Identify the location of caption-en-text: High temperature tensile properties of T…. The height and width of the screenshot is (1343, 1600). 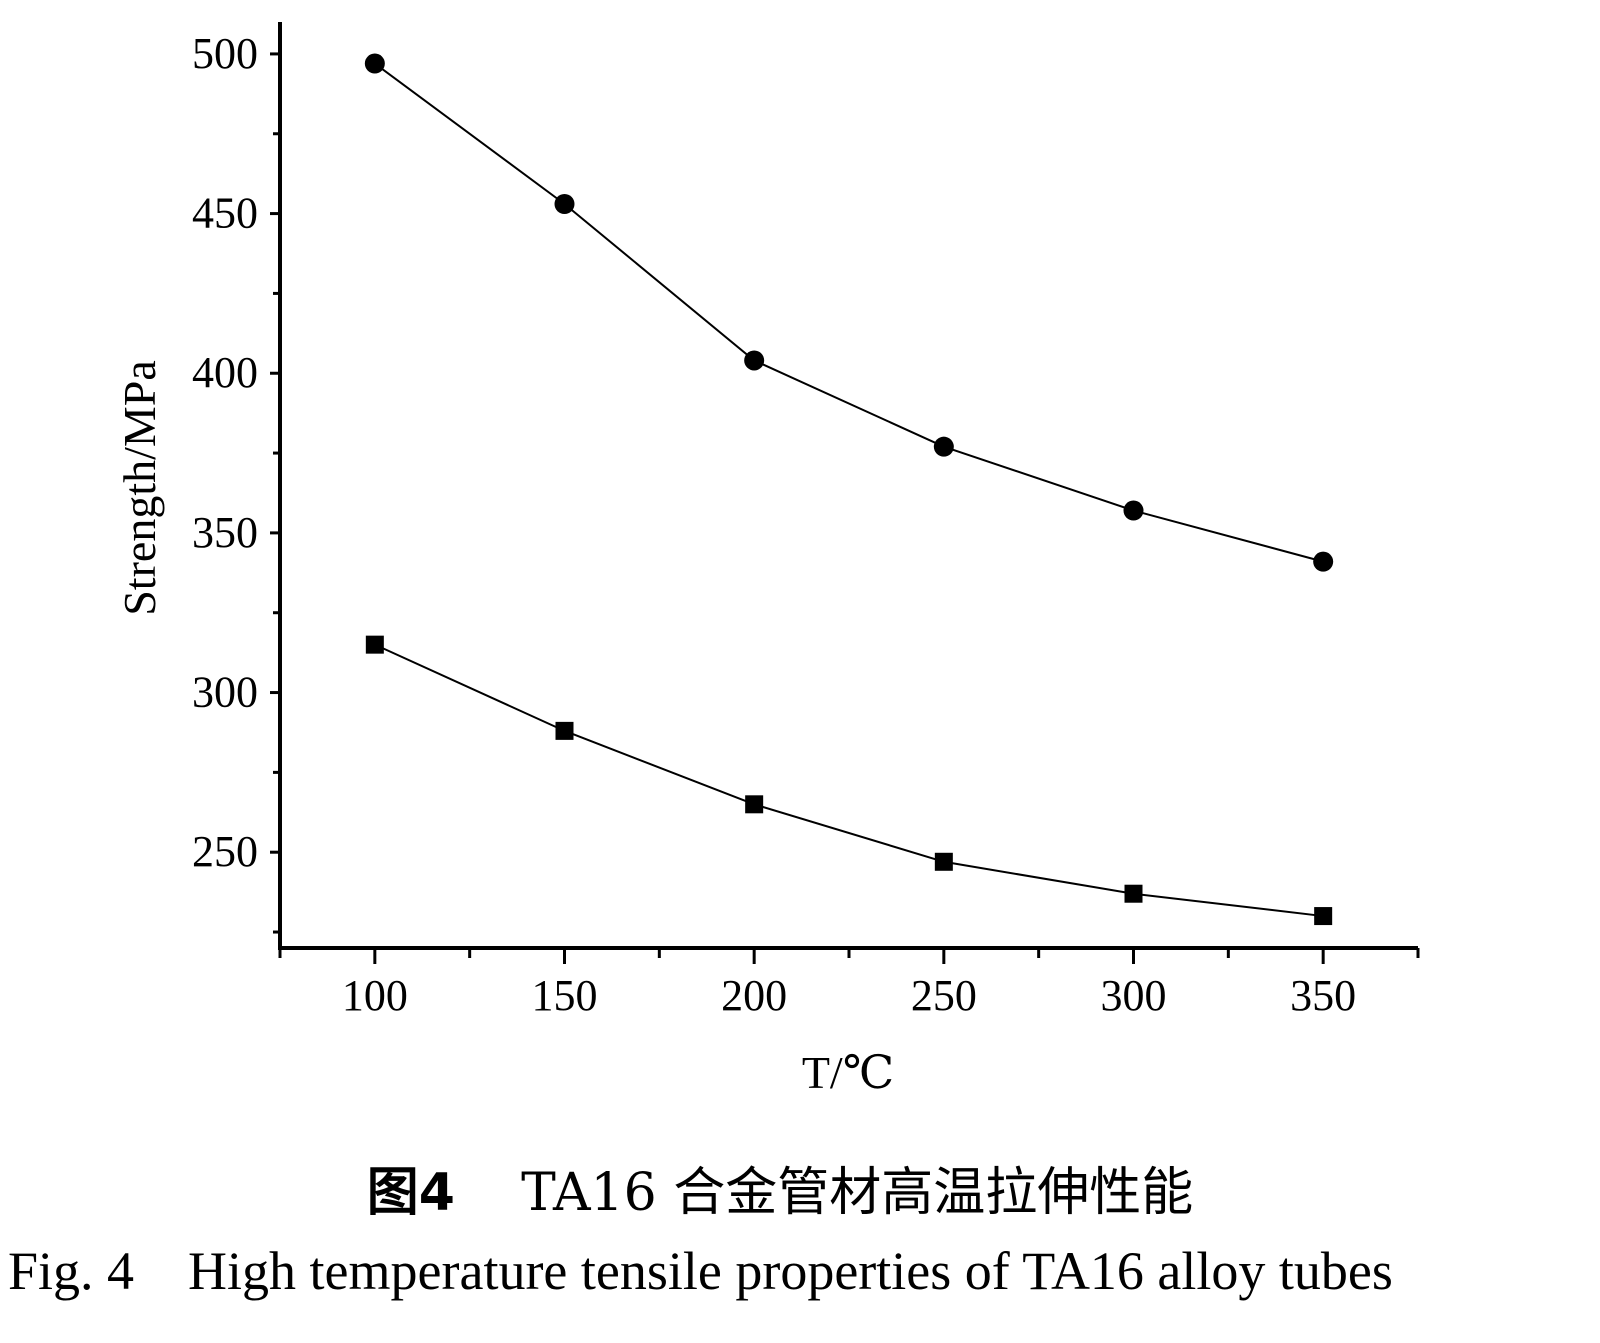
(790, 1271).